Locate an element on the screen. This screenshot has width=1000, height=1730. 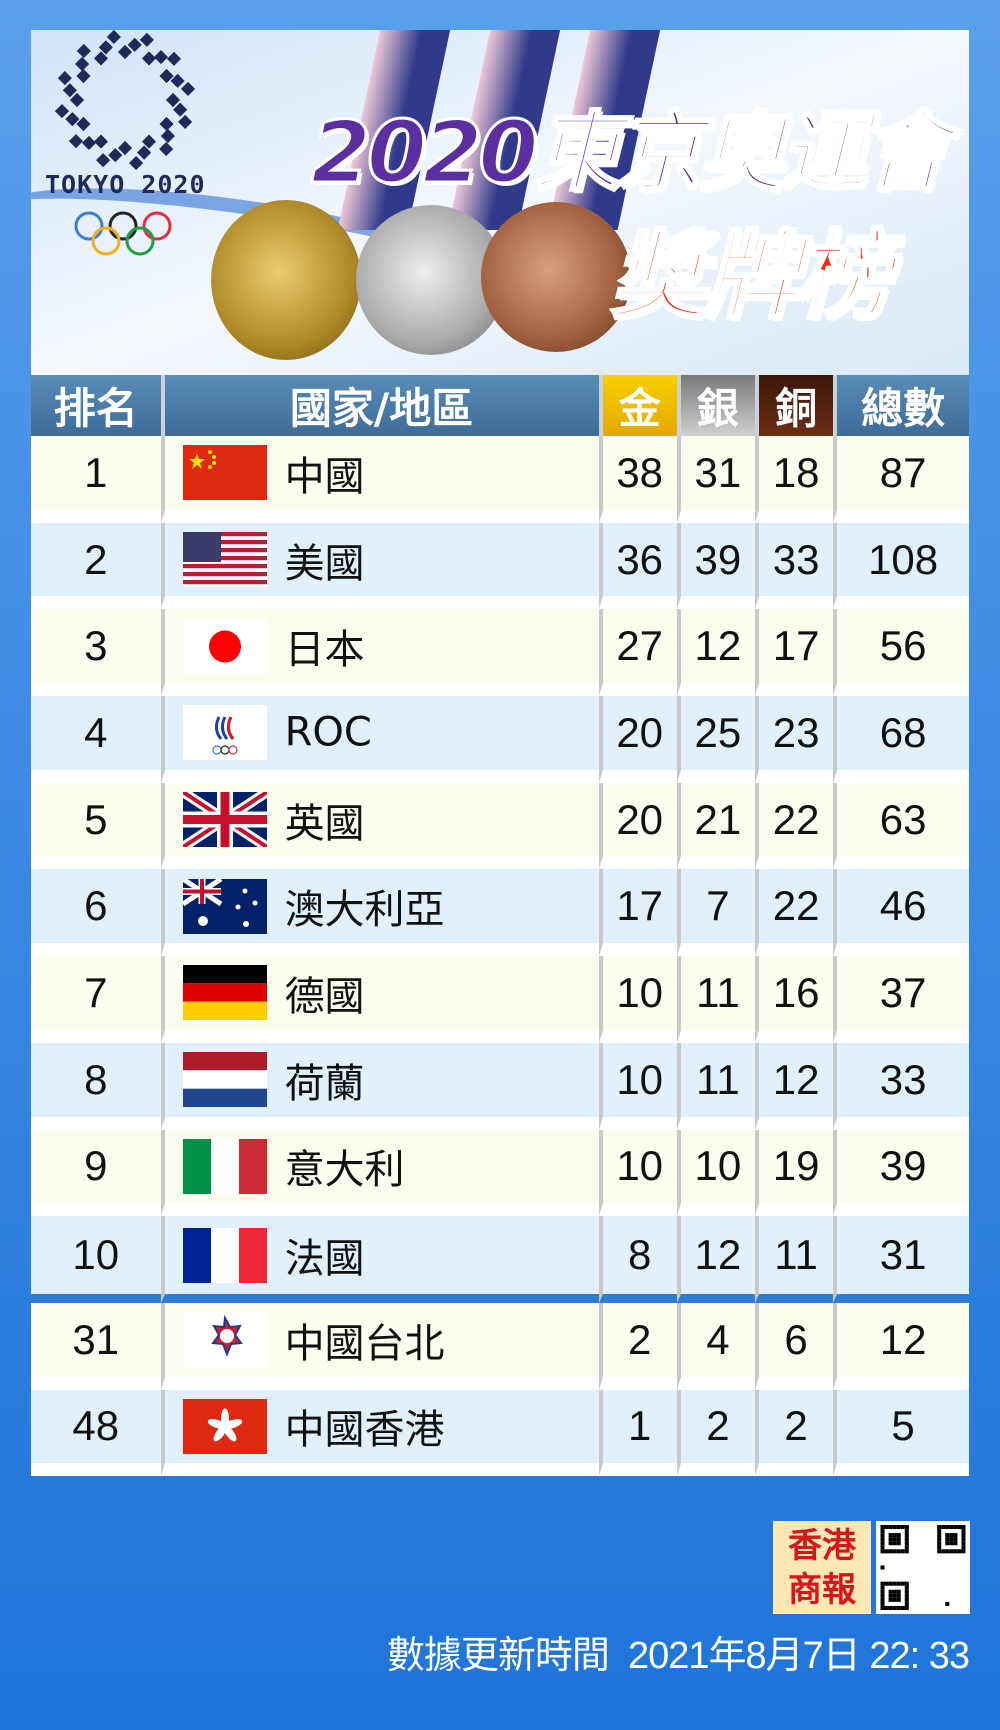
table-row: 1 中國 38 31 18 87 is located at coordinates (500, 479).